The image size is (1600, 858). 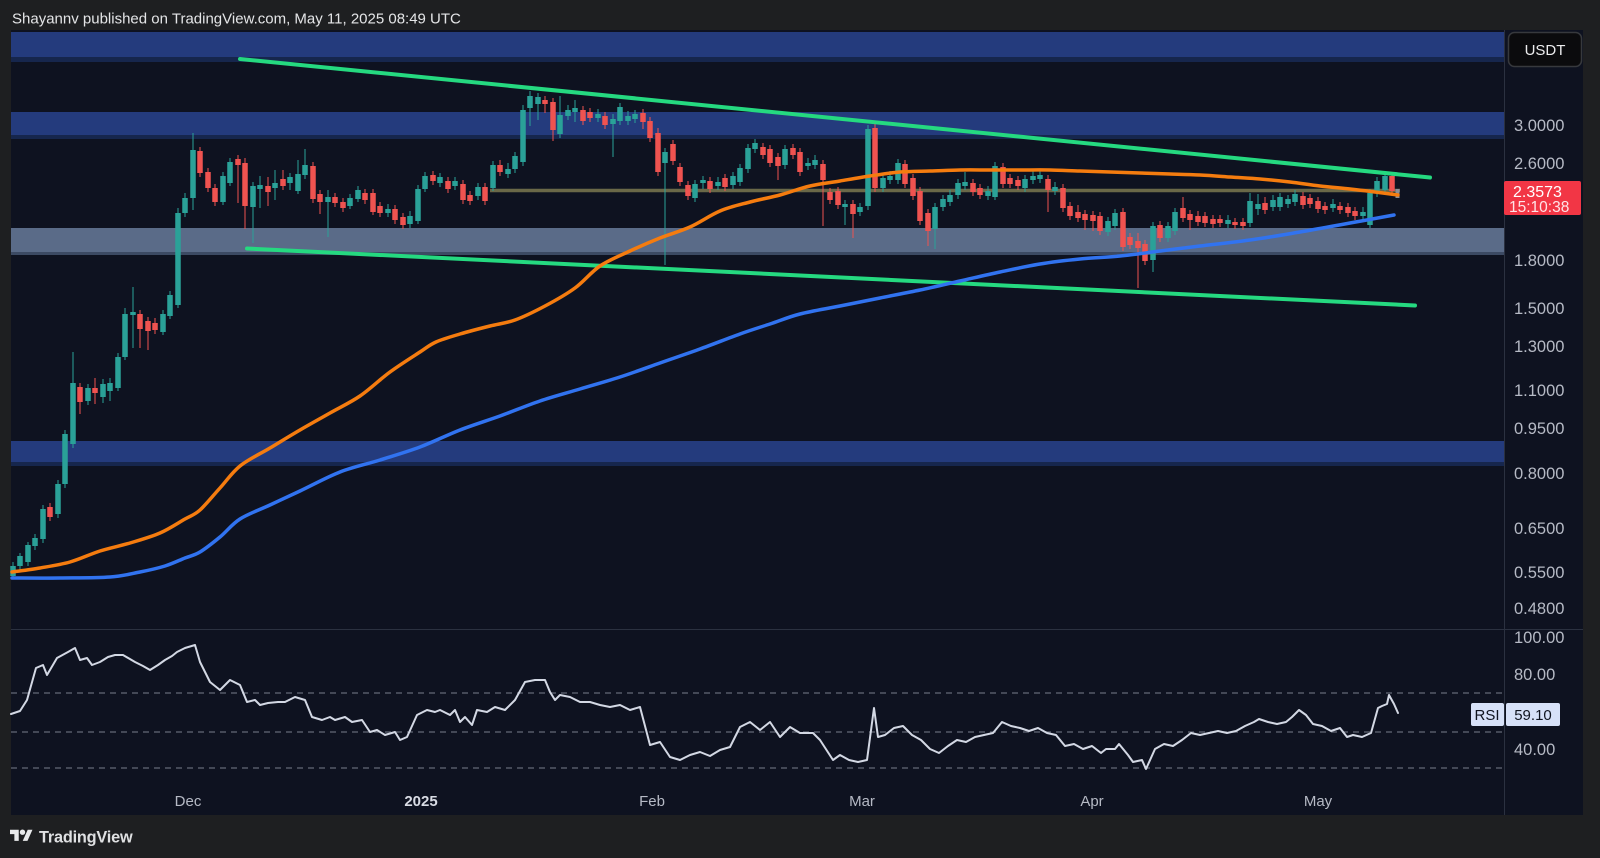 What do you see at coordinates (1539, 391) in the screenshot?
I see `svg-text: 1.1000` at bounding box center [1539, 391].